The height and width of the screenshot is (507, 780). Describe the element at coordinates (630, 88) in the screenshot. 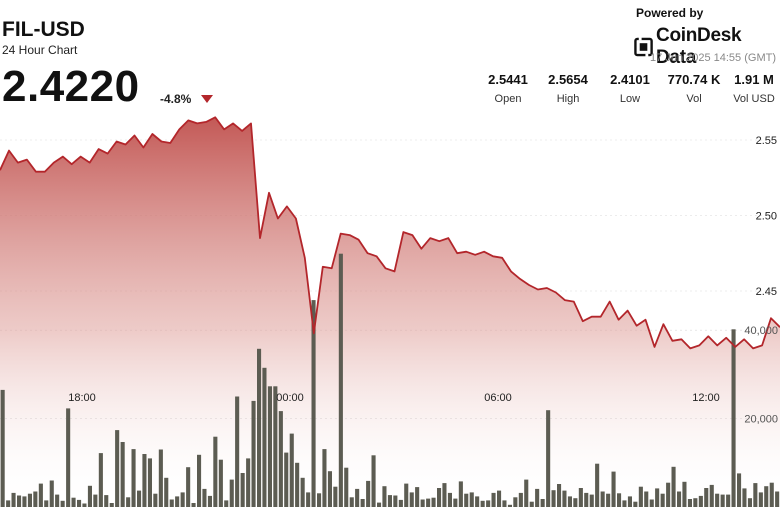

I see `stat-low: 2.4101 Low` at that location.